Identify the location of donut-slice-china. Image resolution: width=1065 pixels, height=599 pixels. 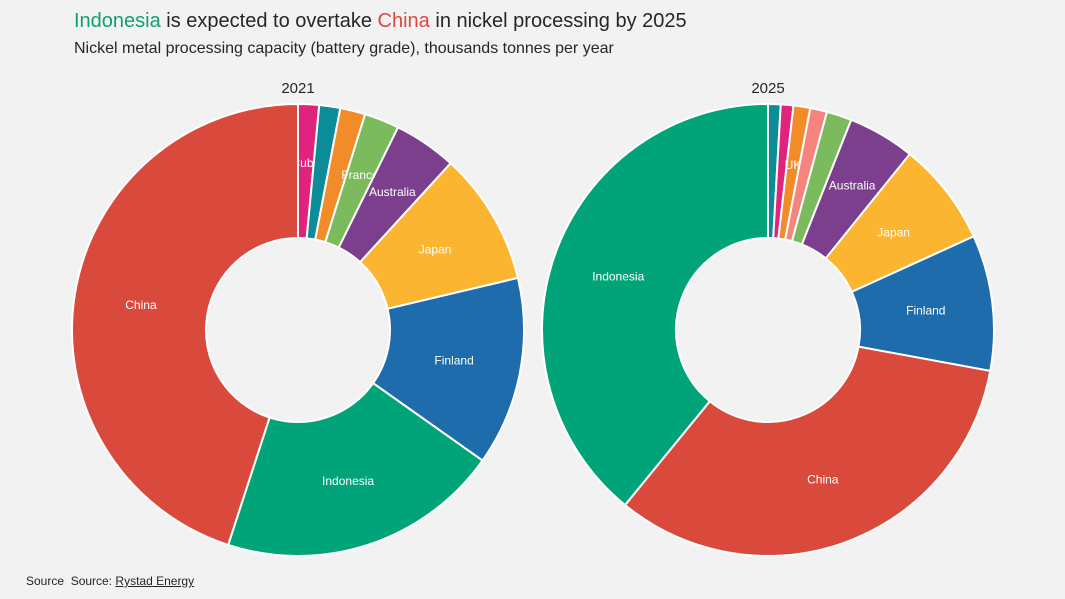
(807, 451).